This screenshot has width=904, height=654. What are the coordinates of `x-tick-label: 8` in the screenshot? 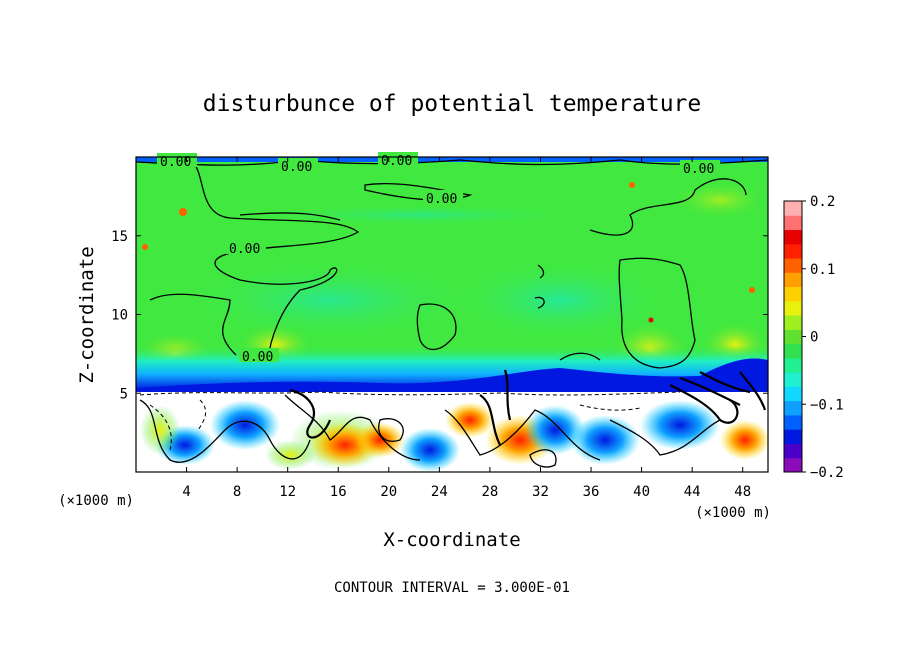 It's located at (237, 492).